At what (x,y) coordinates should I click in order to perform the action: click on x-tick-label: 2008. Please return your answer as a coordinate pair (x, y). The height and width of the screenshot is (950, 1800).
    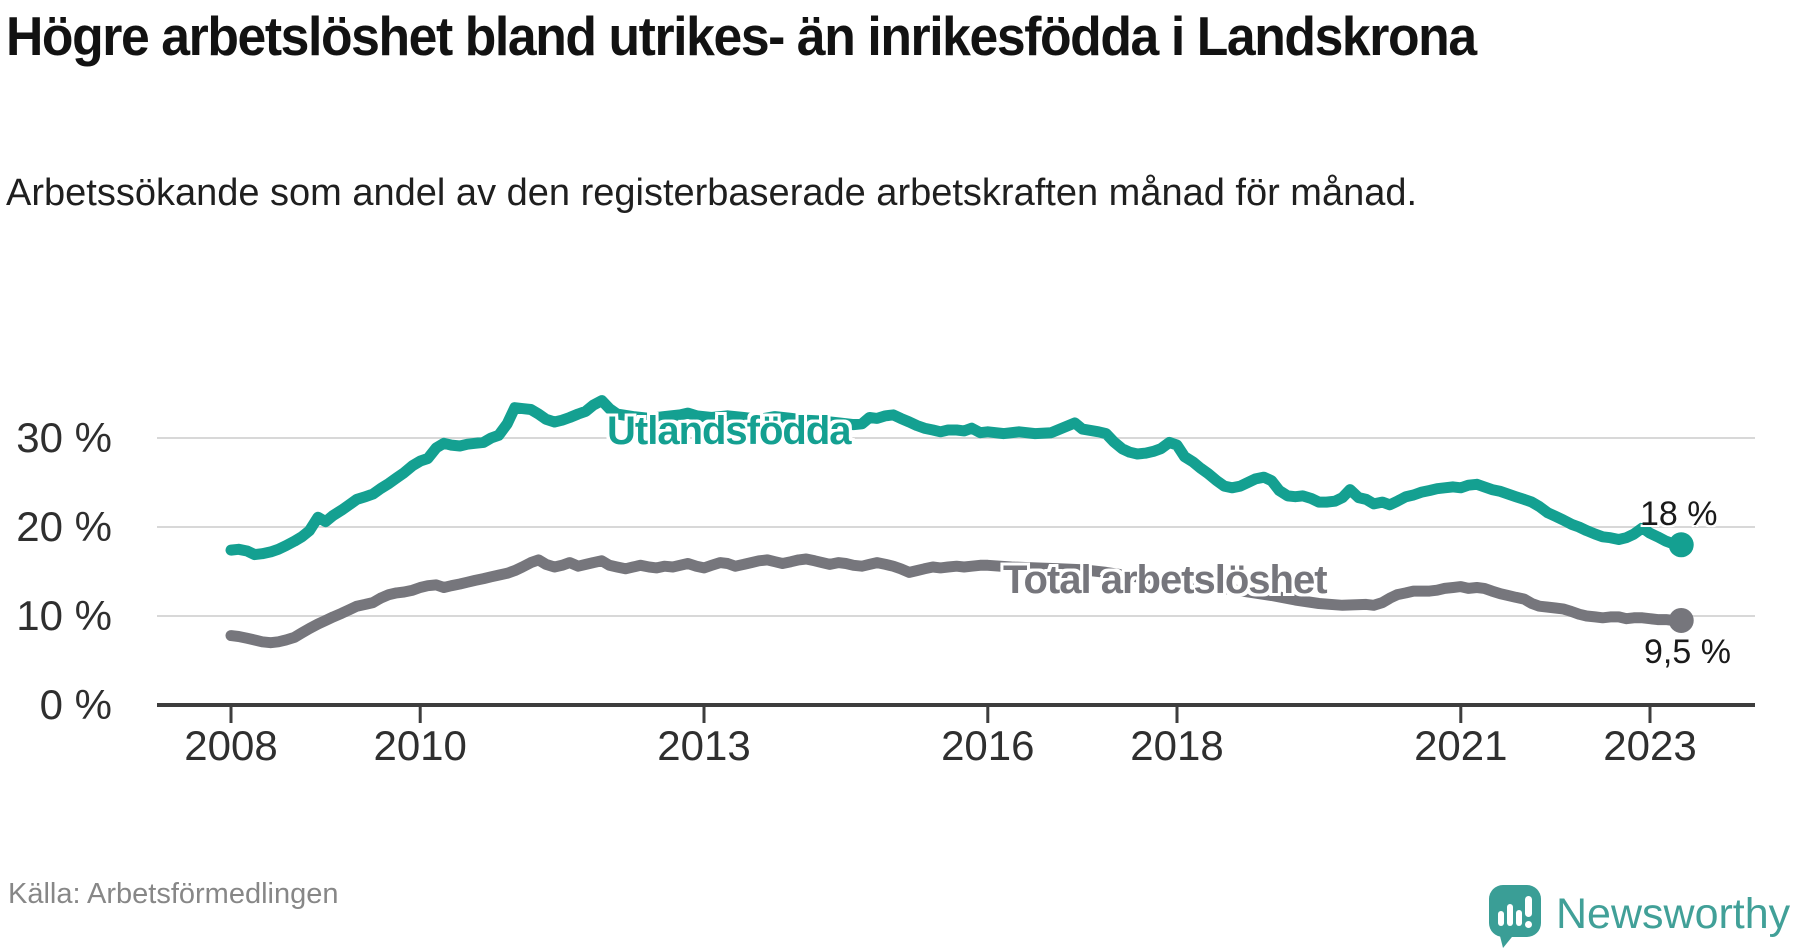
    Looking at the image, I should click on (231, 745).